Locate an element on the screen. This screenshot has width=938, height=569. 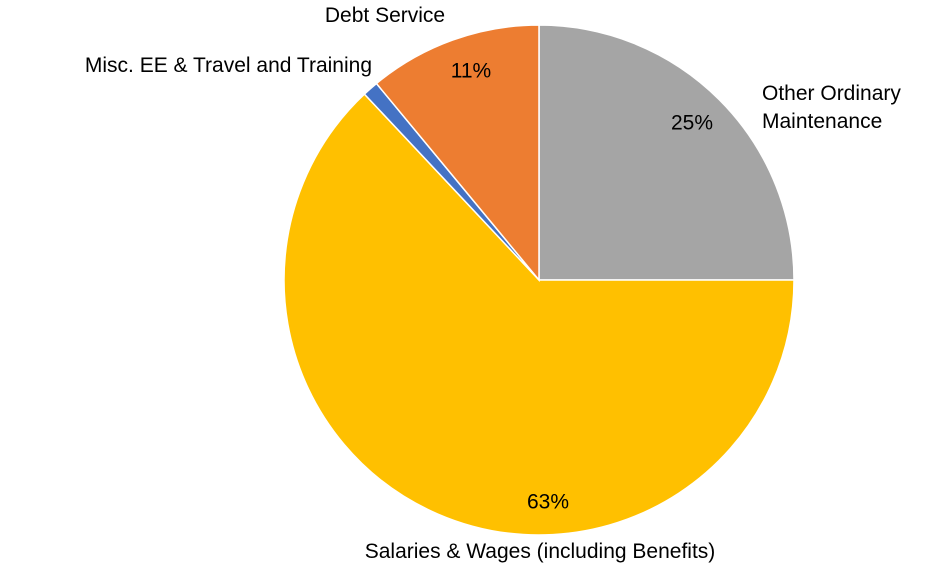
data-label: 63% is located at coordinates (548, 502).